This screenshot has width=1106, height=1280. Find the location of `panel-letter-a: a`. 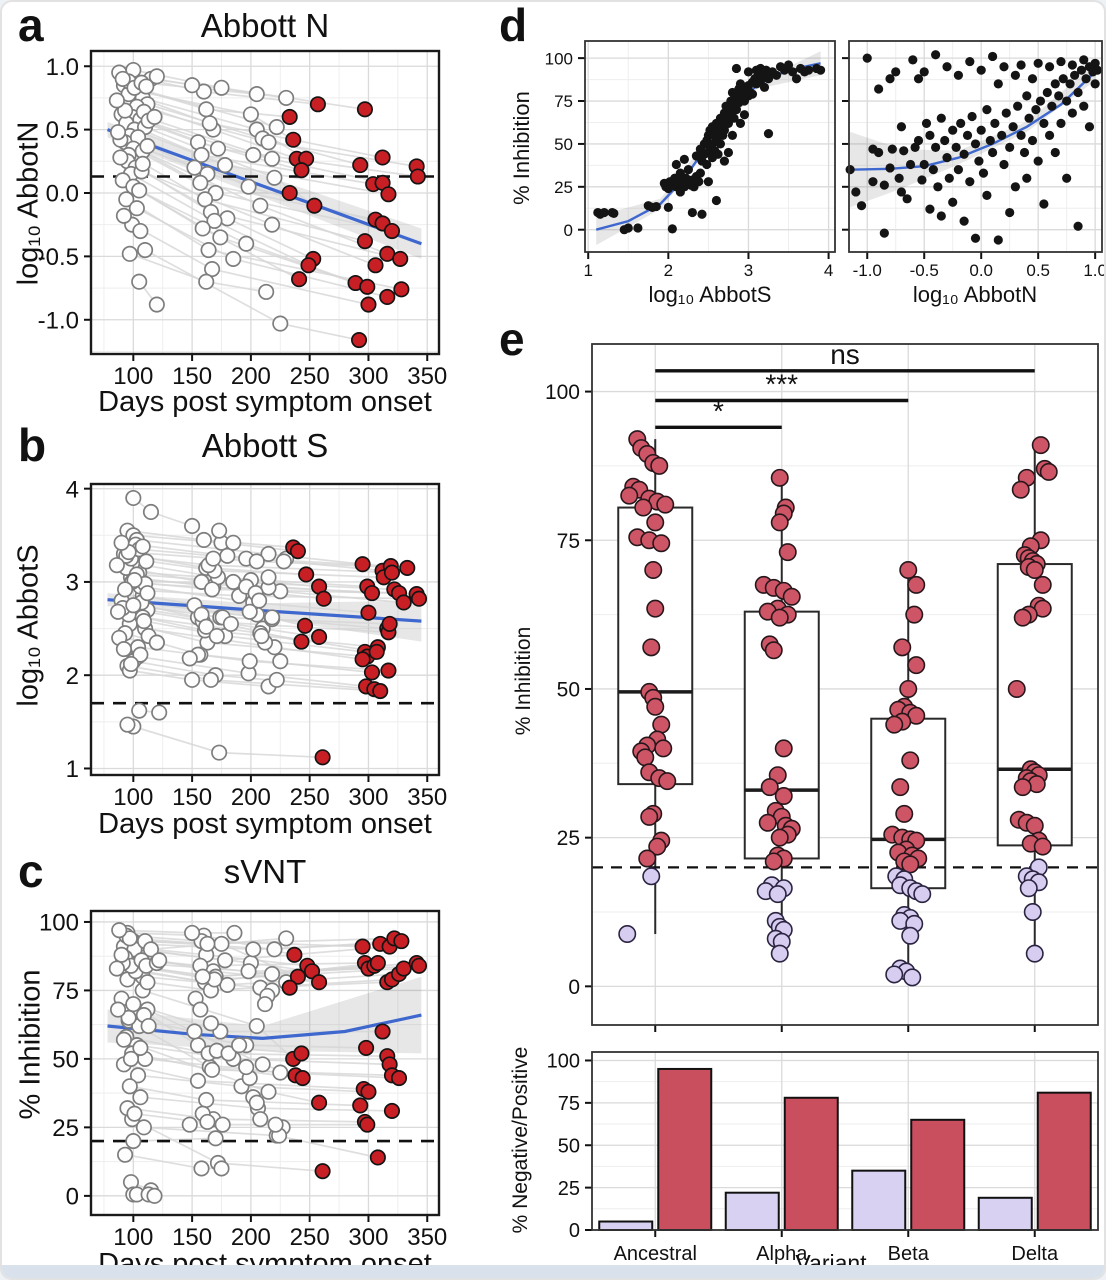

panel-letter-a: a is located at coordinates (31, 25).